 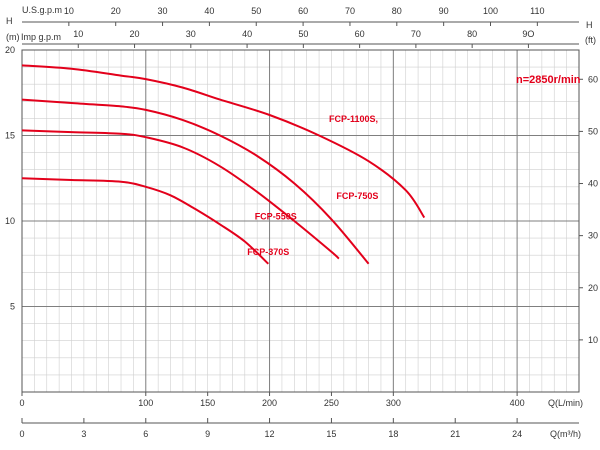 What do you see at coordinates (590, 40) in the screenshot?
I see `right-axis-unit: (ft)` at bounding box center [590, 40].